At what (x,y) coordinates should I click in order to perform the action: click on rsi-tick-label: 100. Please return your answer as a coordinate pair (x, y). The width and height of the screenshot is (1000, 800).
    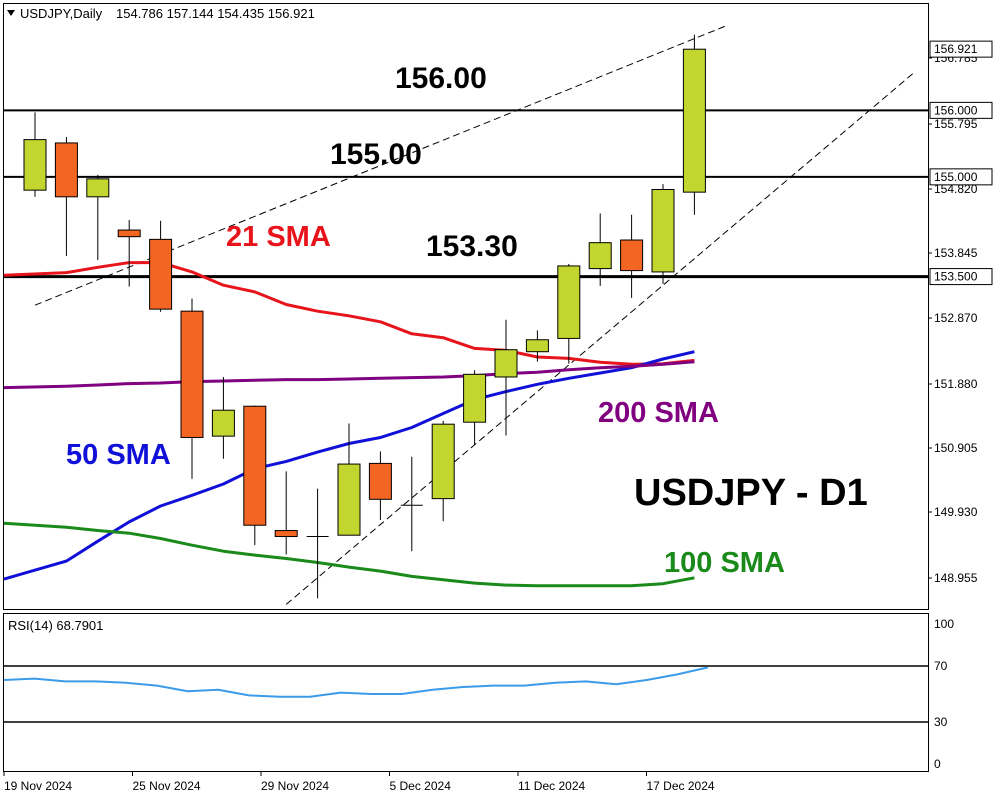
    Looking at the image, I should click on (944, 624).